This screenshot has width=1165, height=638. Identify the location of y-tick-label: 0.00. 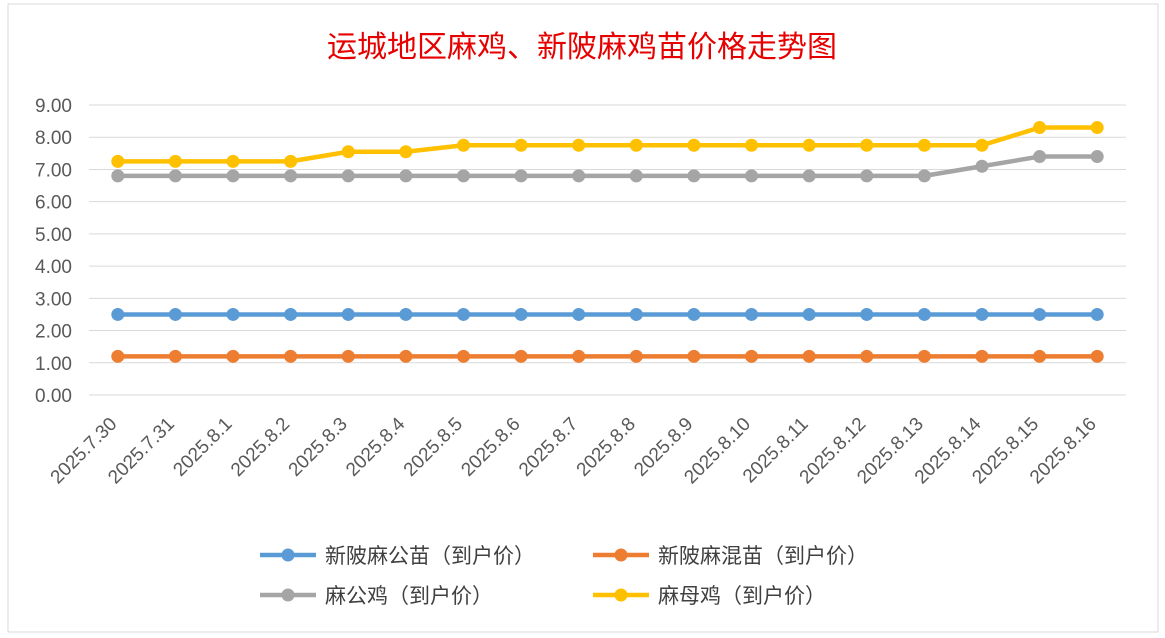
(53, 396).